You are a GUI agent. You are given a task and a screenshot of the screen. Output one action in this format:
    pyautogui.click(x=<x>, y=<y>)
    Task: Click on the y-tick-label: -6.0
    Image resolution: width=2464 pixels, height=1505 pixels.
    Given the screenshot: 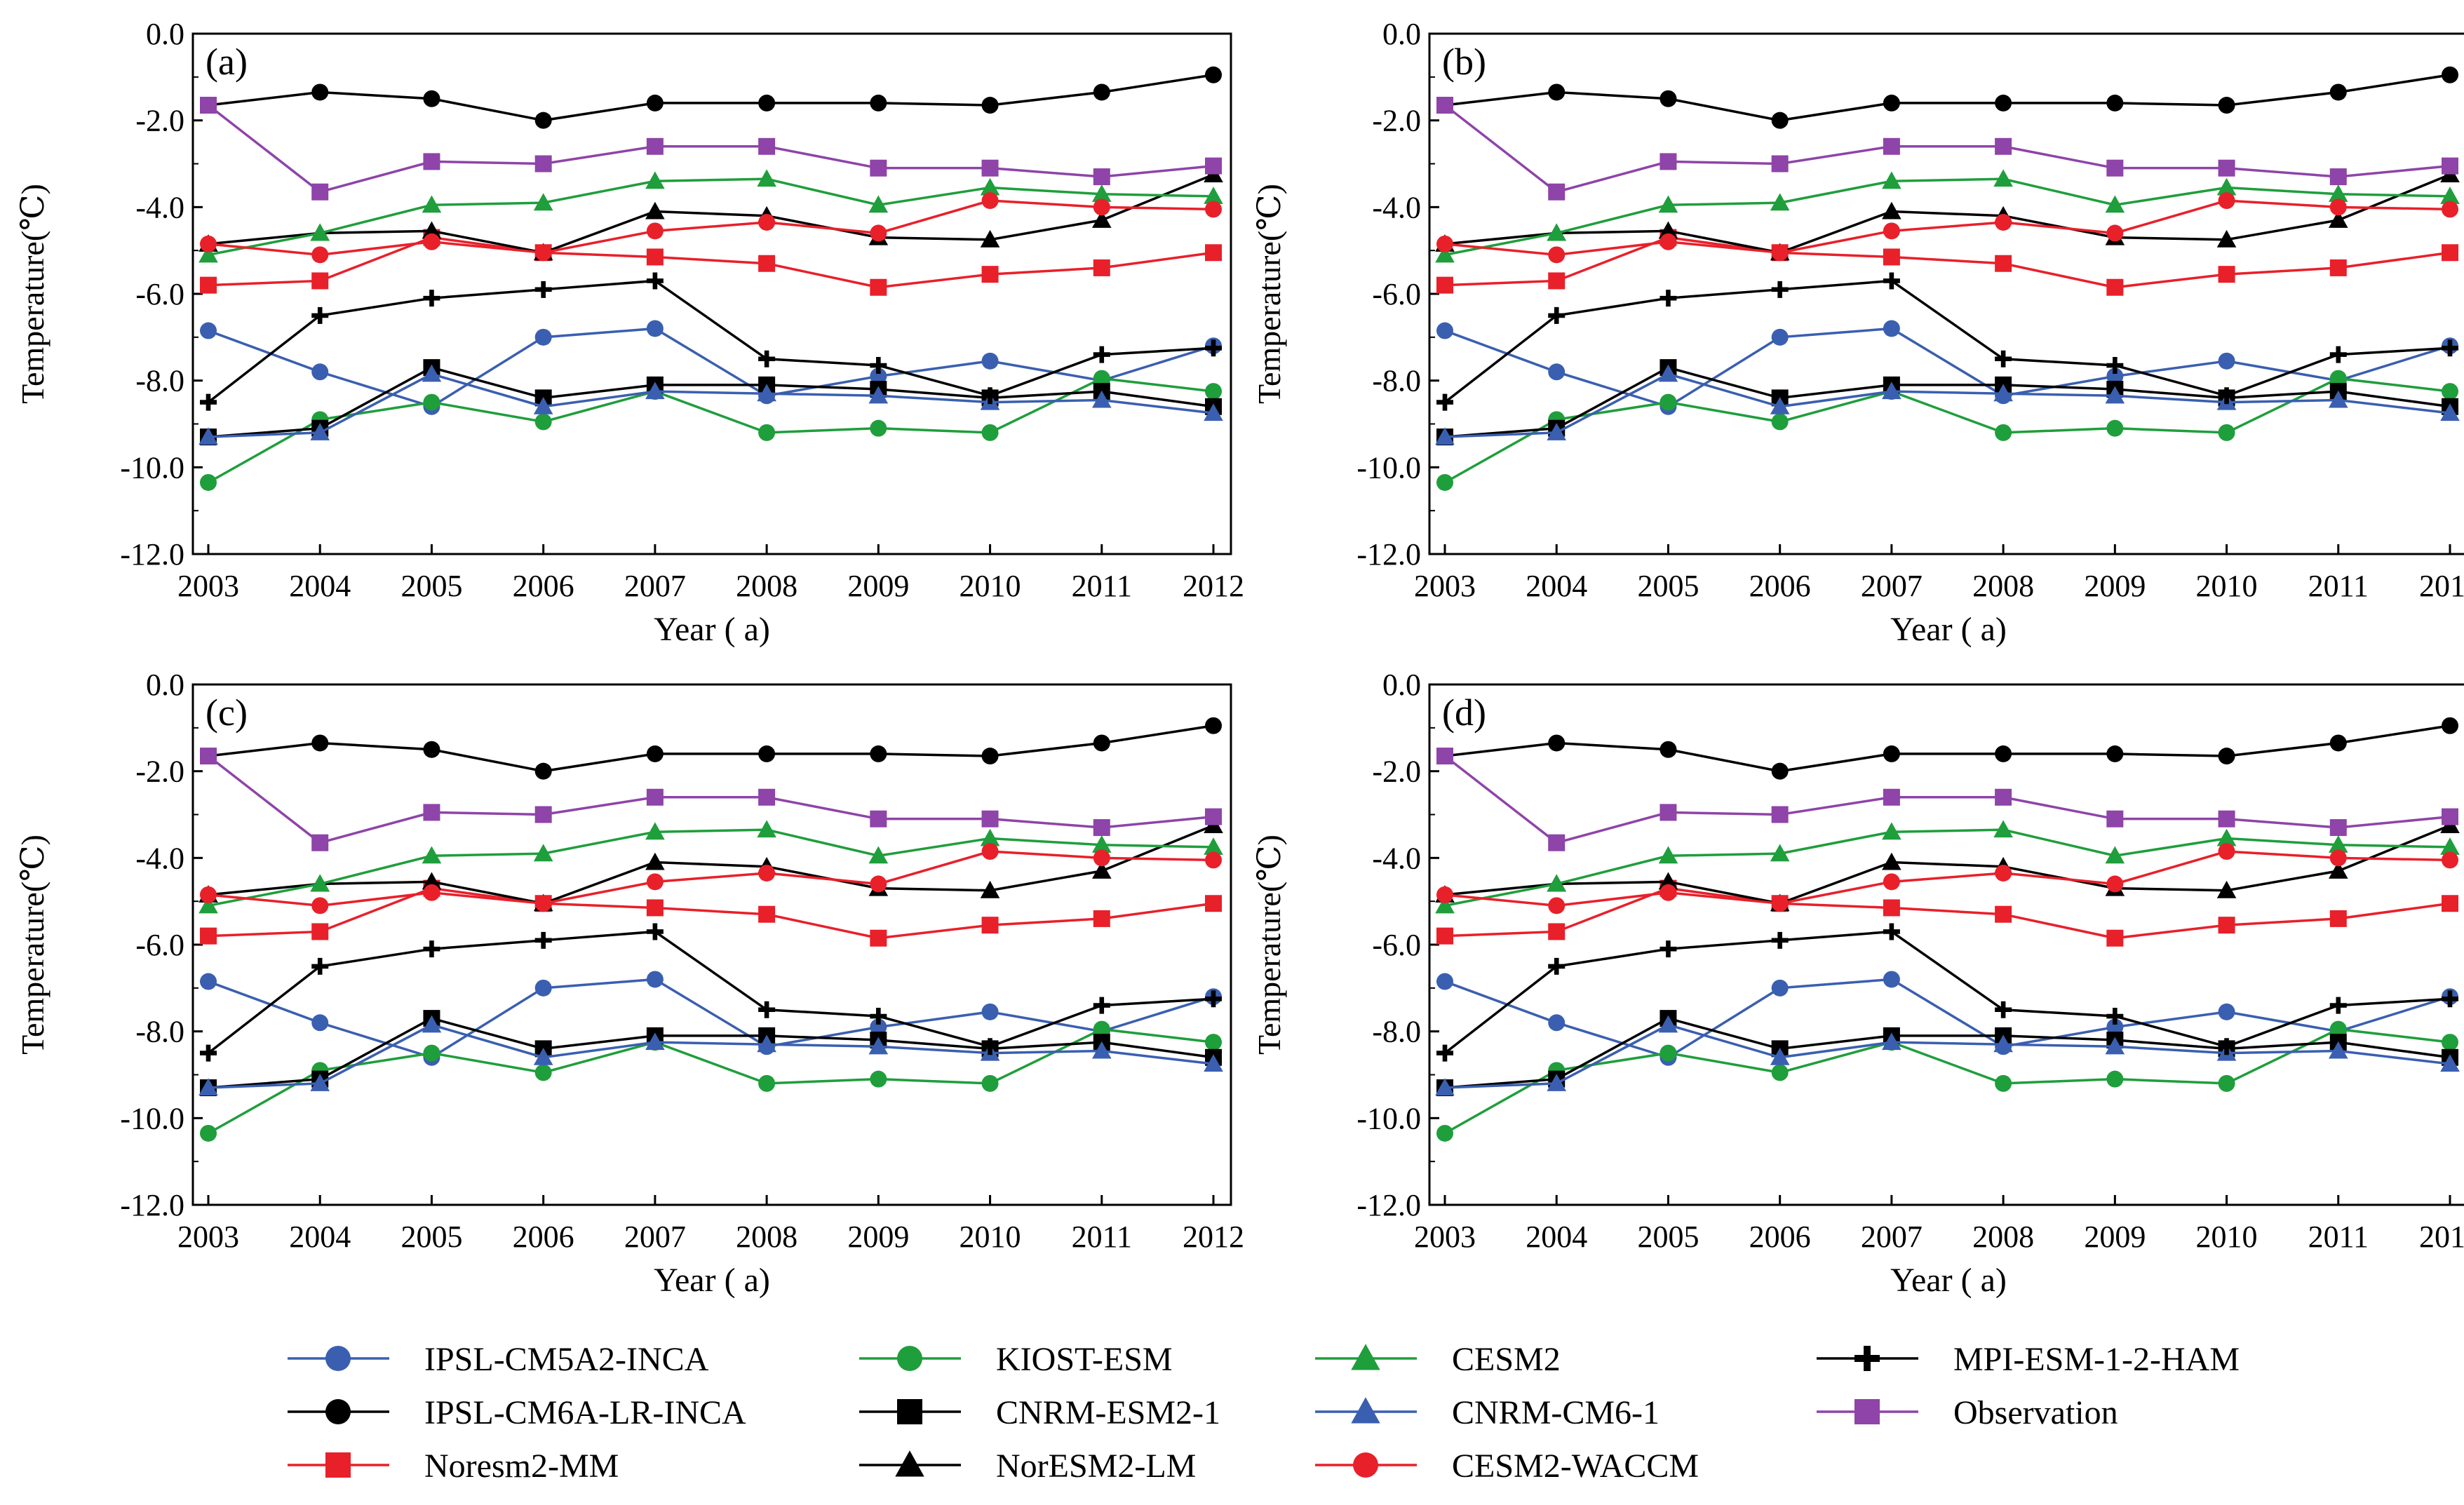 What is the action you would take?
    pyautogui.click(x=159, y=945)
    